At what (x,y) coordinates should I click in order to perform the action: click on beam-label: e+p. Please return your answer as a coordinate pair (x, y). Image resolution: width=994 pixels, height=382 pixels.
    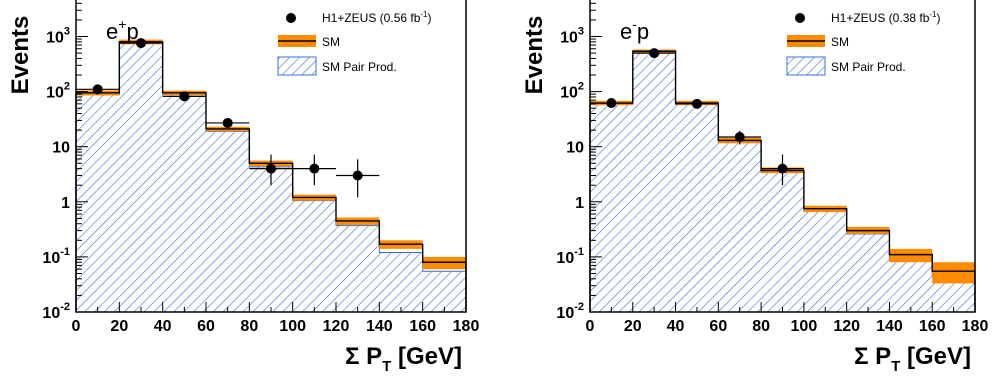
    Looking at the image, I should click on (122, 30).